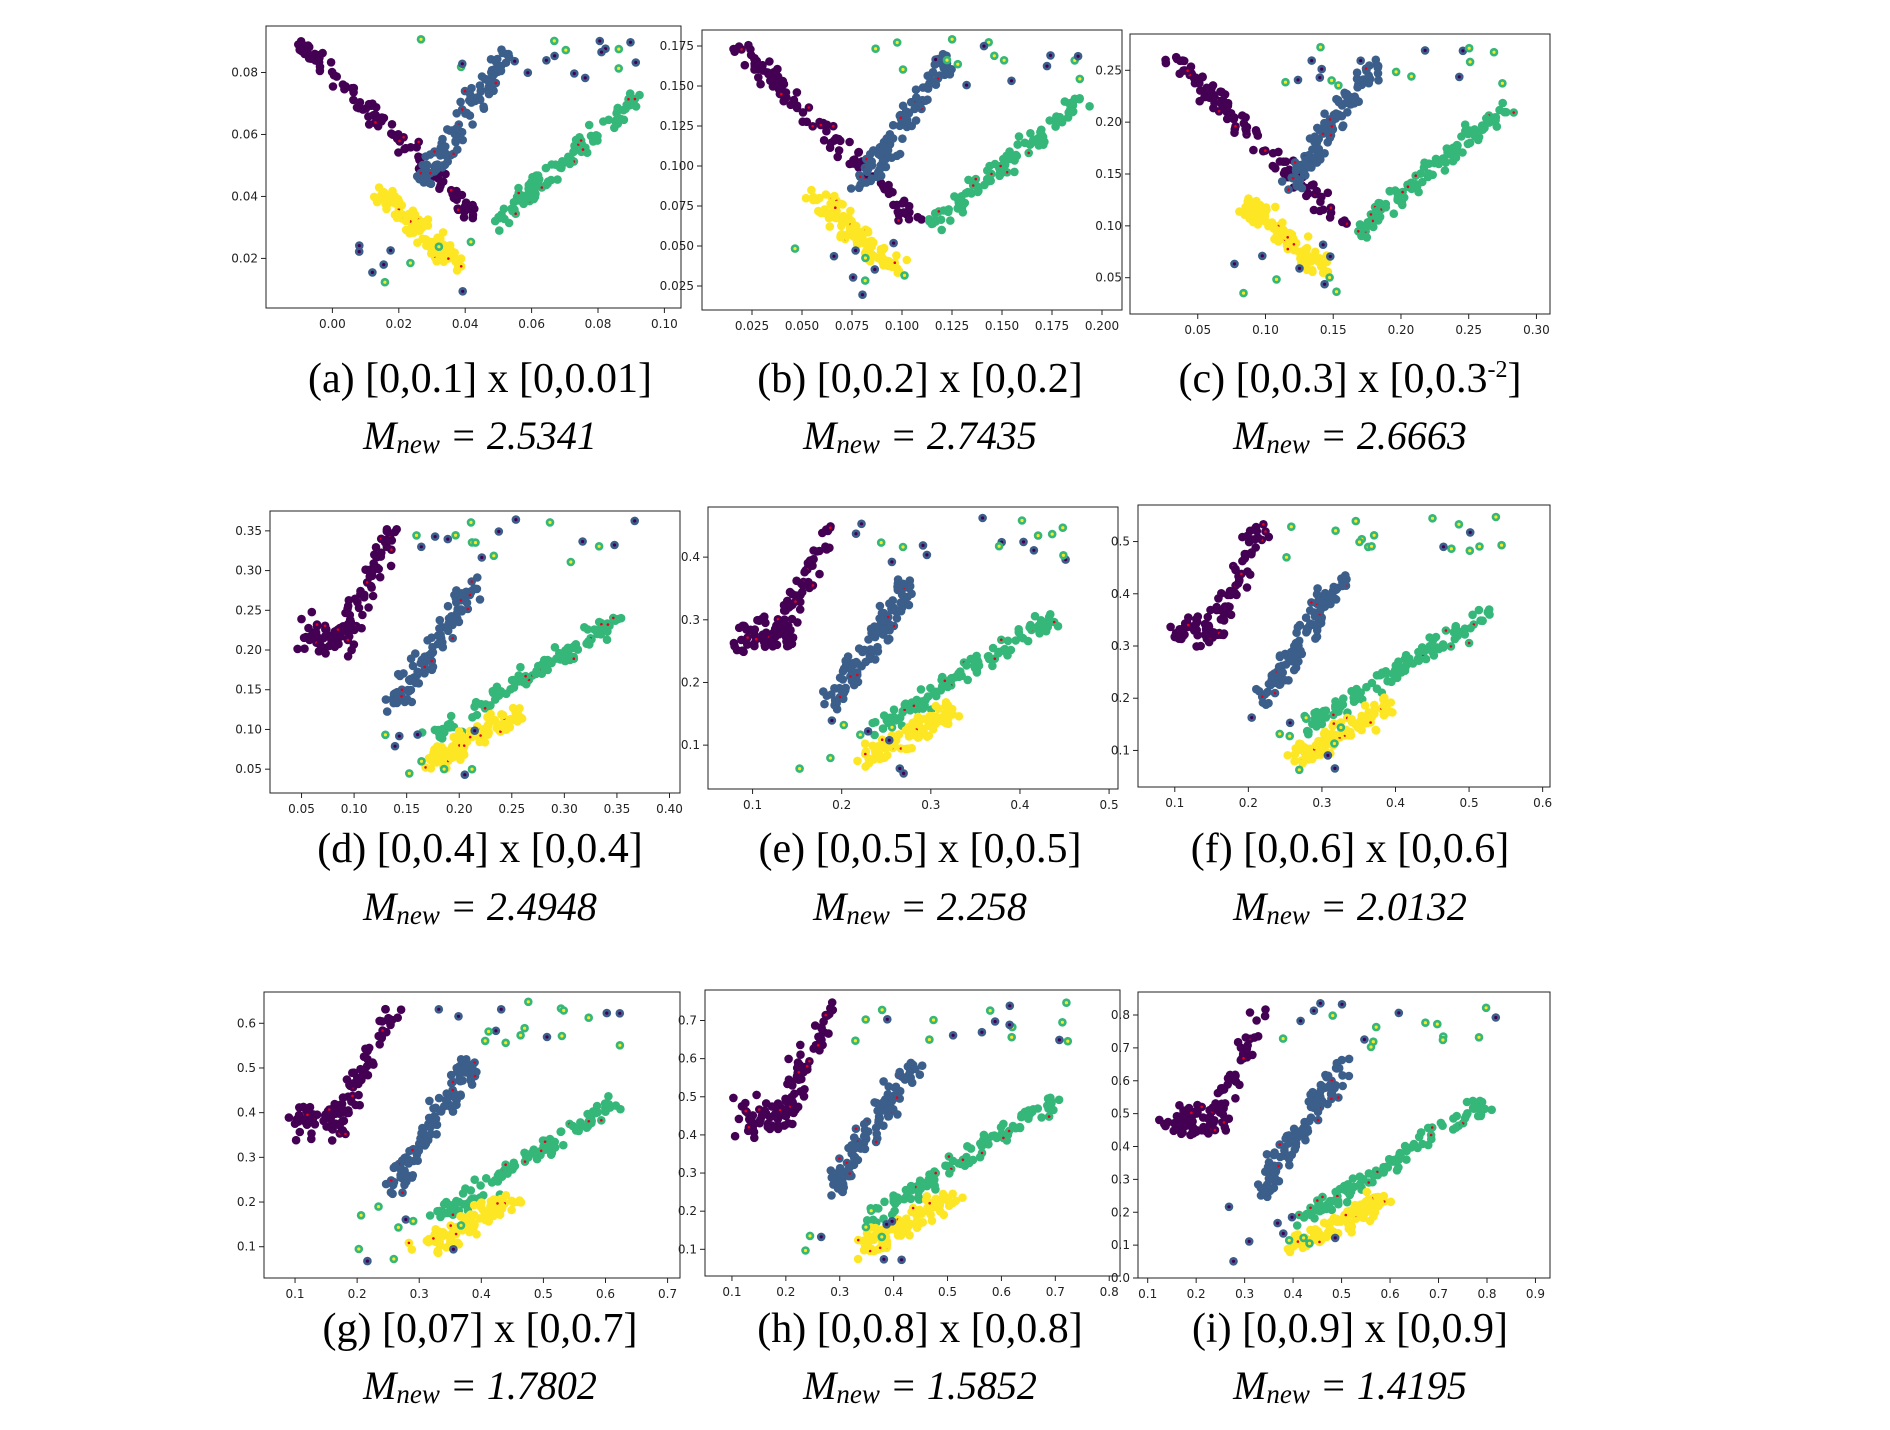 The width and height of the screenshot is (1890, 1430). Describe the element at coordinates (893, 1292) in the screenshot. I see `x-tick-label: 0.4` at that location.